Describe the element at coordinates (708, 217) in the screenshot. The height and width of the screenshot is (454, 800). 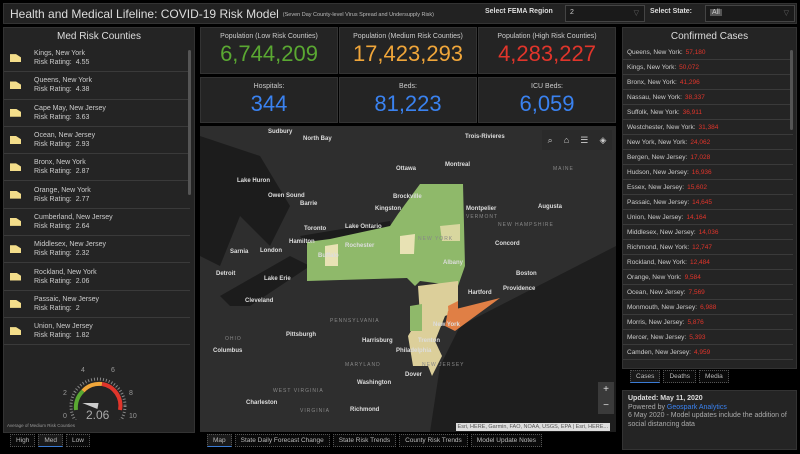
I see `list-item: Union, New Jersey: 14,164` at that location.